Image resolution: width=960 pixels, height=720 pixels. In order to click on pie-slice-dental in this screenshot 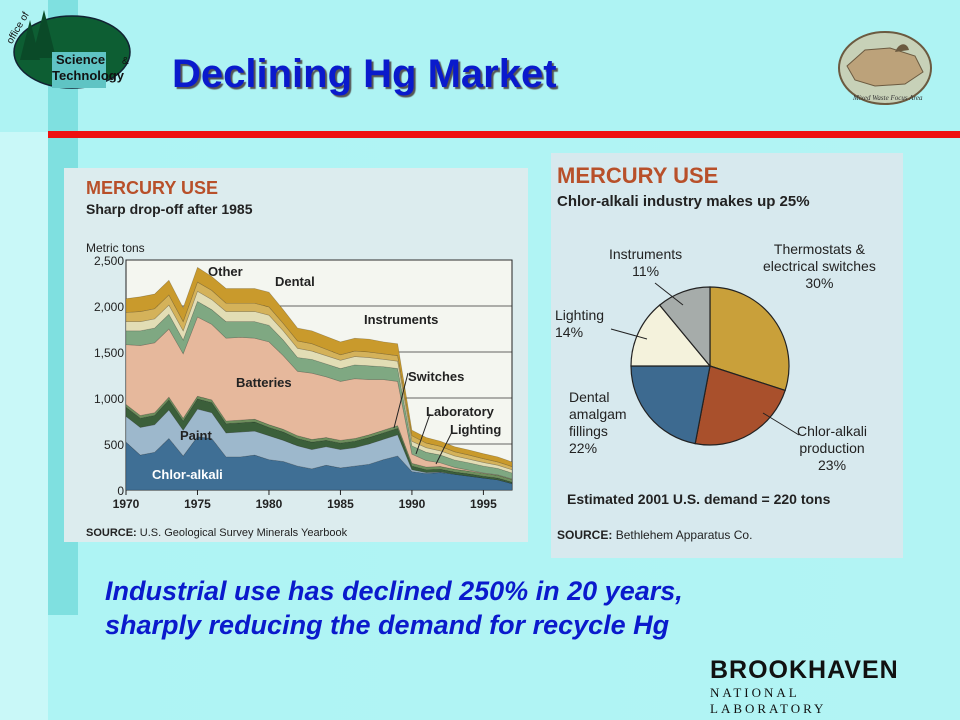, I will do `click(670, 405)`.